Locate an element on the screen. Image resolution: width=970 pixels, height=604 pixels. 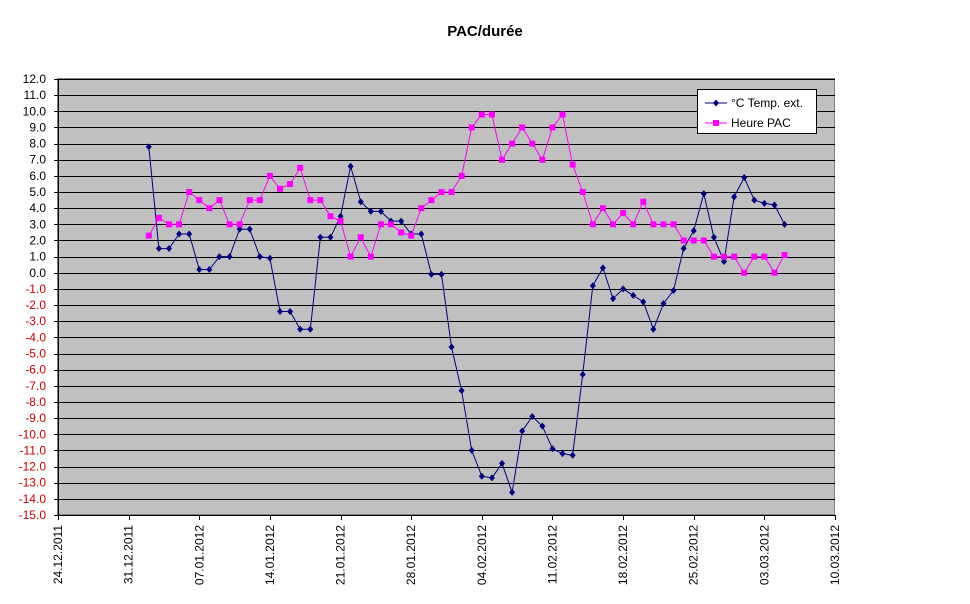
y-tick-label: 3.0 is located at coordinates (37, 224).